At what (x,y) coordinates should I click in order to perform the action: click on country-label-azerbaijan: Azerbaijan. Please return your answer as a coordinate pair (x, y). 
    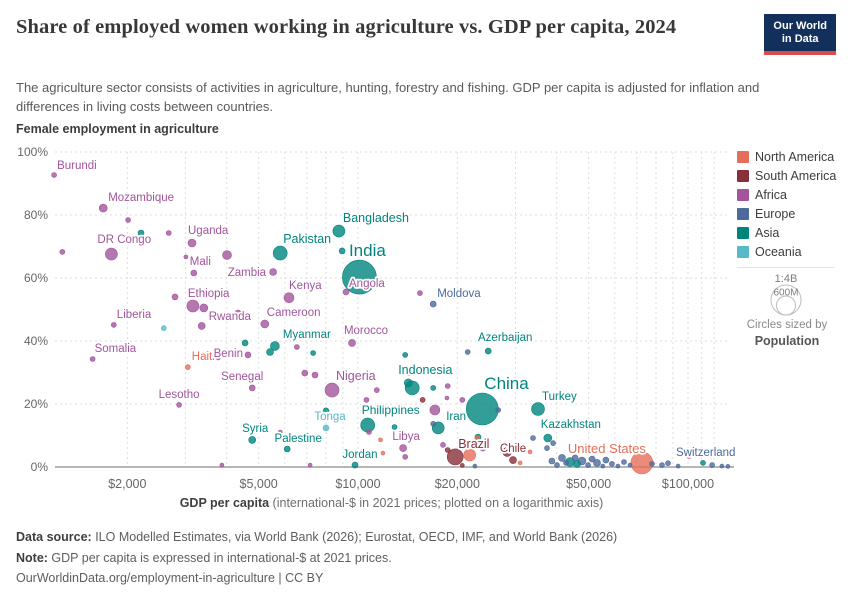
    Looking at the image, I should click on (505, 338).